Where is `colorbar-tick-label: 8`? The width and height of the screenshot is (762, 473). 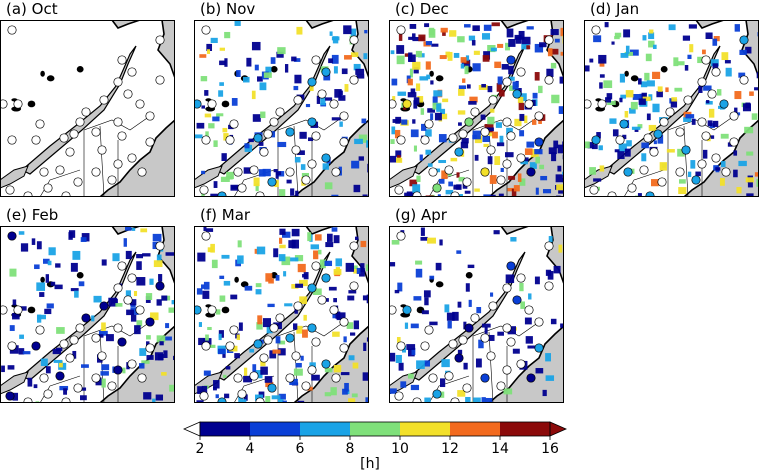 colorbar-tick-label: 8 is located at coordinates (350, 449).